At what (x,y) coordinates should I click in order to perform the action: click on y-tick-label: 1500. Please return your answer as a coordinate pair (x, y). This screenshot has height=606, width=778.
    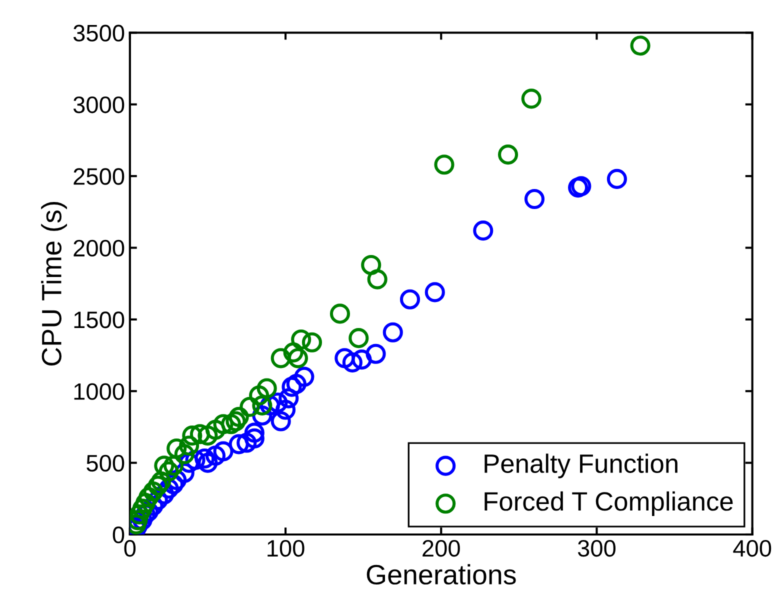
    Looking at the image, I should click on (99, 320).